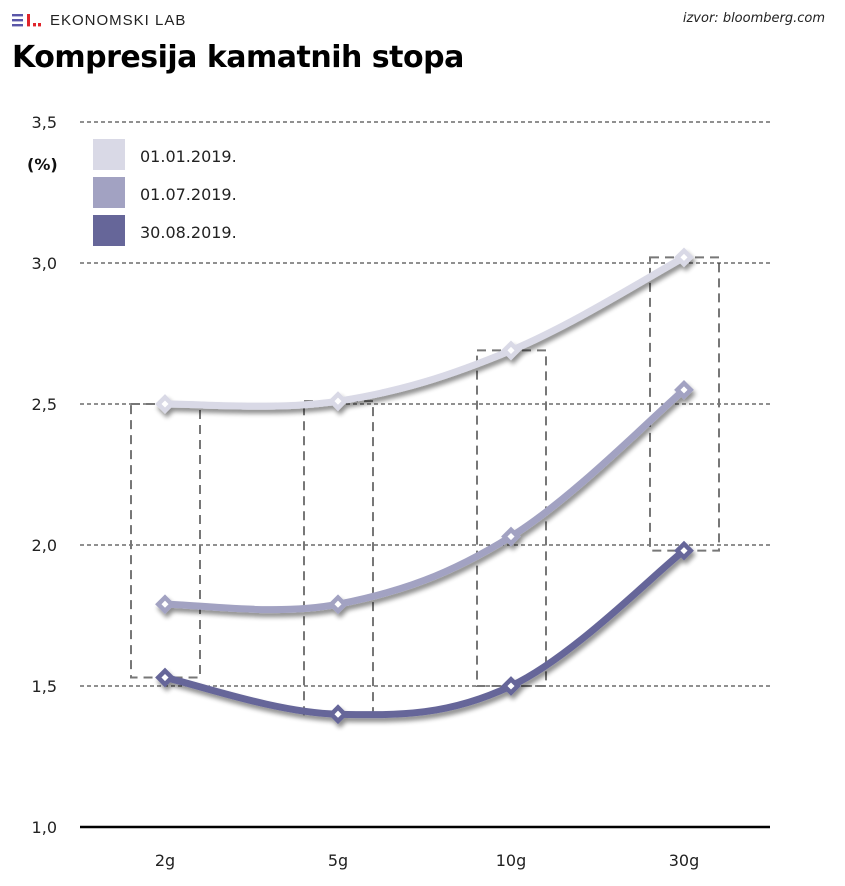  I want to click on x-tick-label: 30g, so click(684, 860).